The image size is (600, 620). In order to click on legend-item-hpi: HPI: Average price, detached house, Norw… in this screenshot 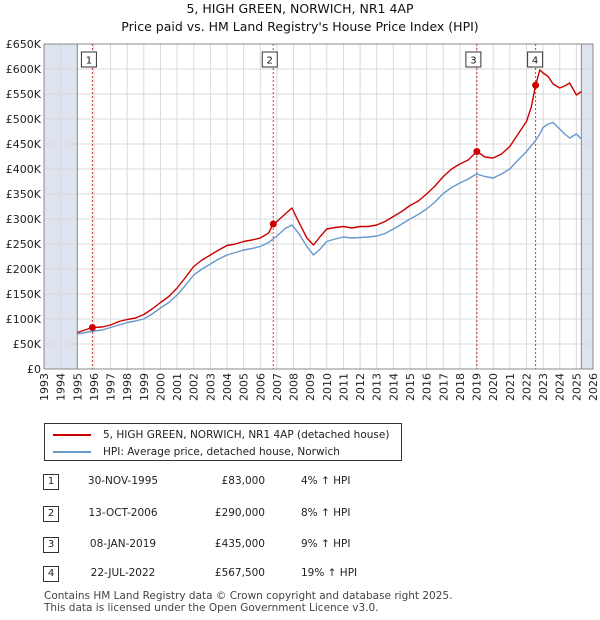, I will do `click(196, 452)`.